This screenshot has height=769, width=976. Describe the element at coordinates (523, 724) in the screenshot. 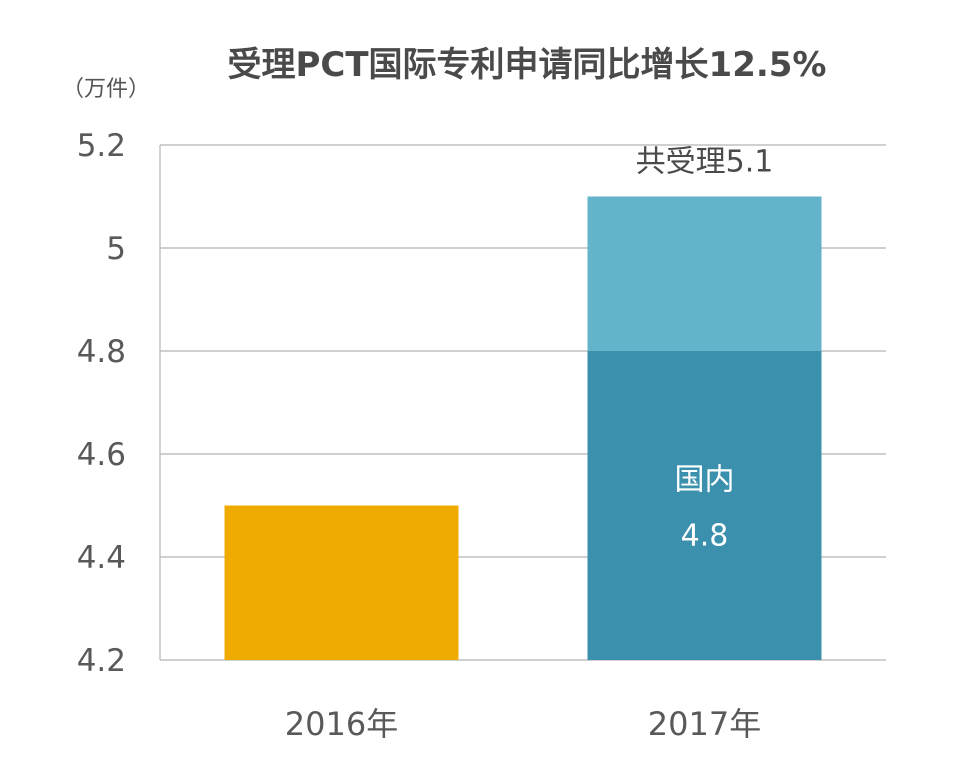

I see `x-axis-categories: 2016年 2017年` at that location.